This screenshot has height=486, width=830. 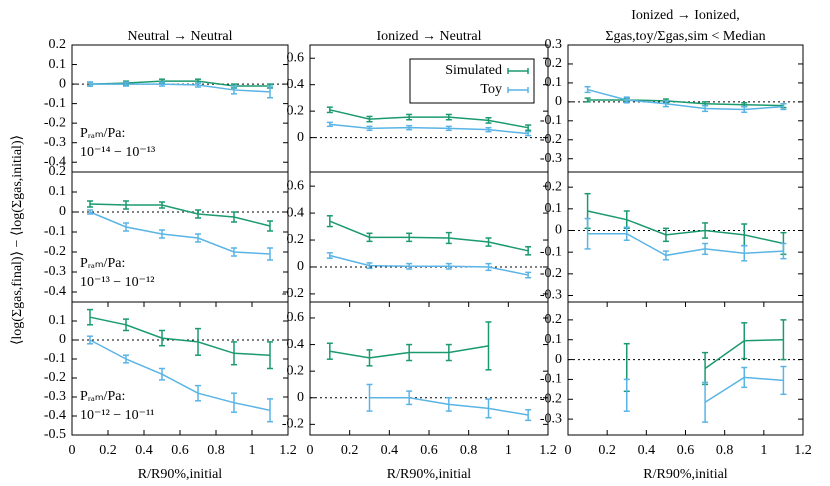 What do you see at coordinates (117, 282) in the screenshot?
I see `annotation: 10⁻¹³ − 10⁻¹²` at bounding box center [117, 282].